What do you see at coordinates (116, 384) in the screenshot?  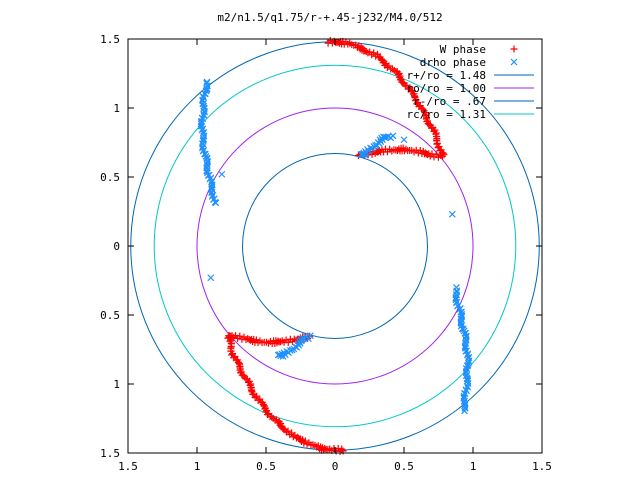 I see `y-tick-label-1: 1` at bounding box center [116, 384].